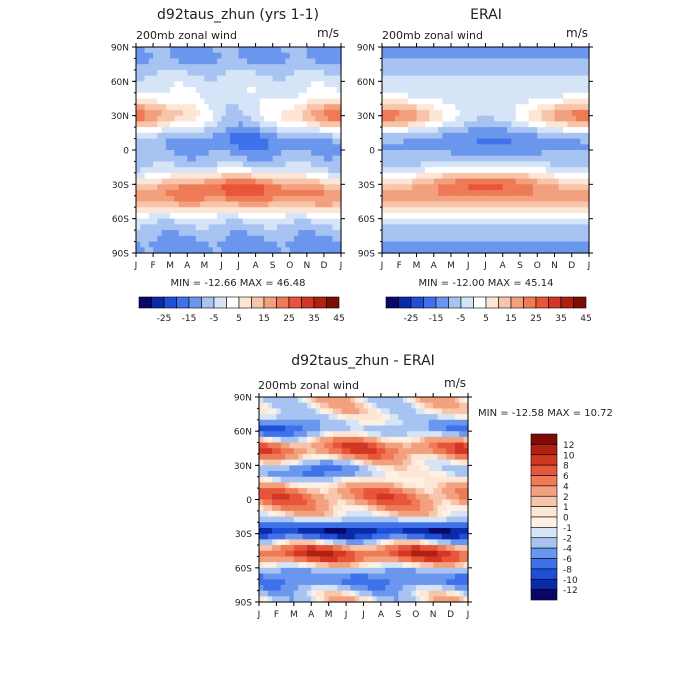 The image size is (700, 700). Describe the element at coordinates (382, 266) in the screenshot. I see `x-tick-label: J` at that location.